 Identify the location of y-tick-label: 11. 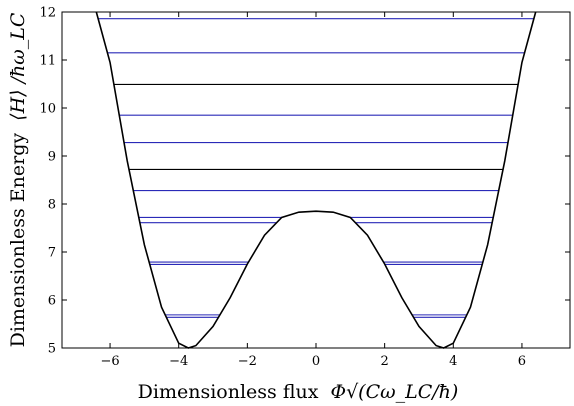
(47, 61).